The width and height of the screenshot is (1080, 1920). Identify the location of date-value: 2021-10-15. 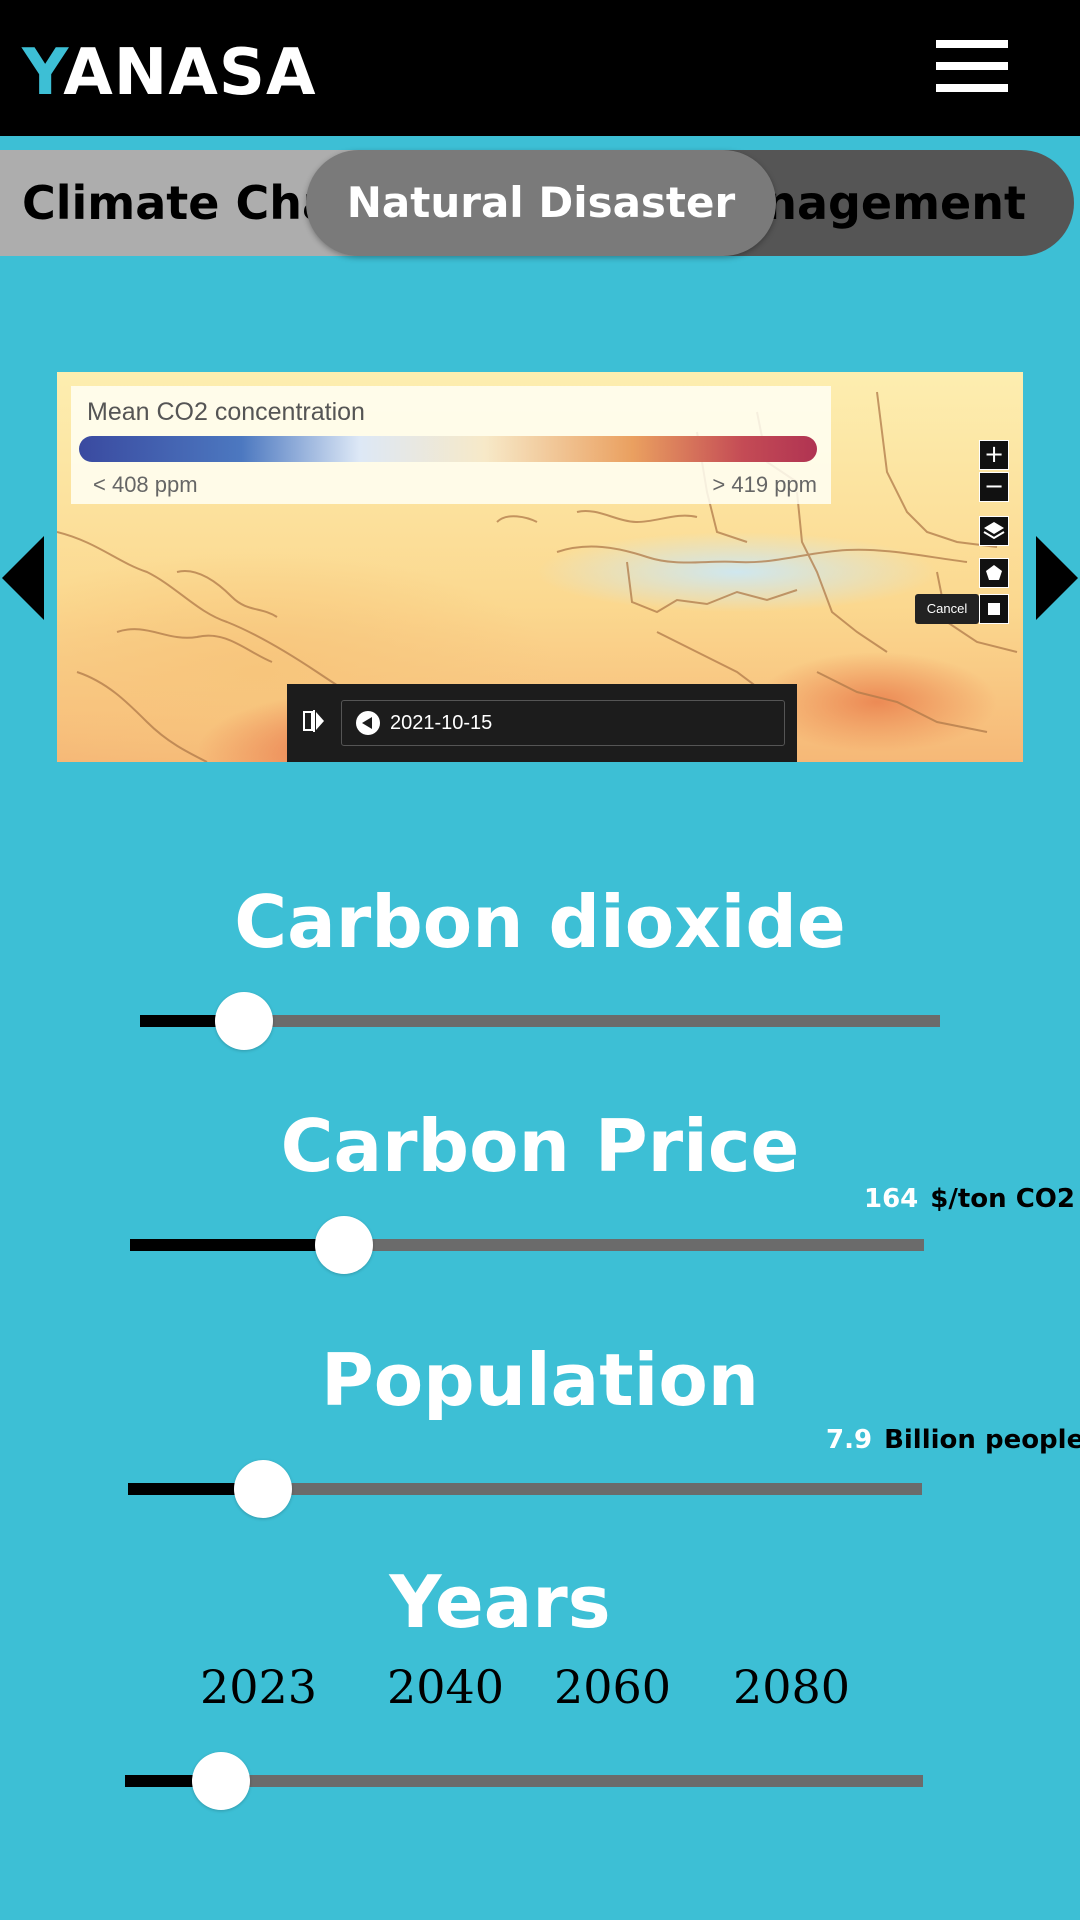
(441, 723).